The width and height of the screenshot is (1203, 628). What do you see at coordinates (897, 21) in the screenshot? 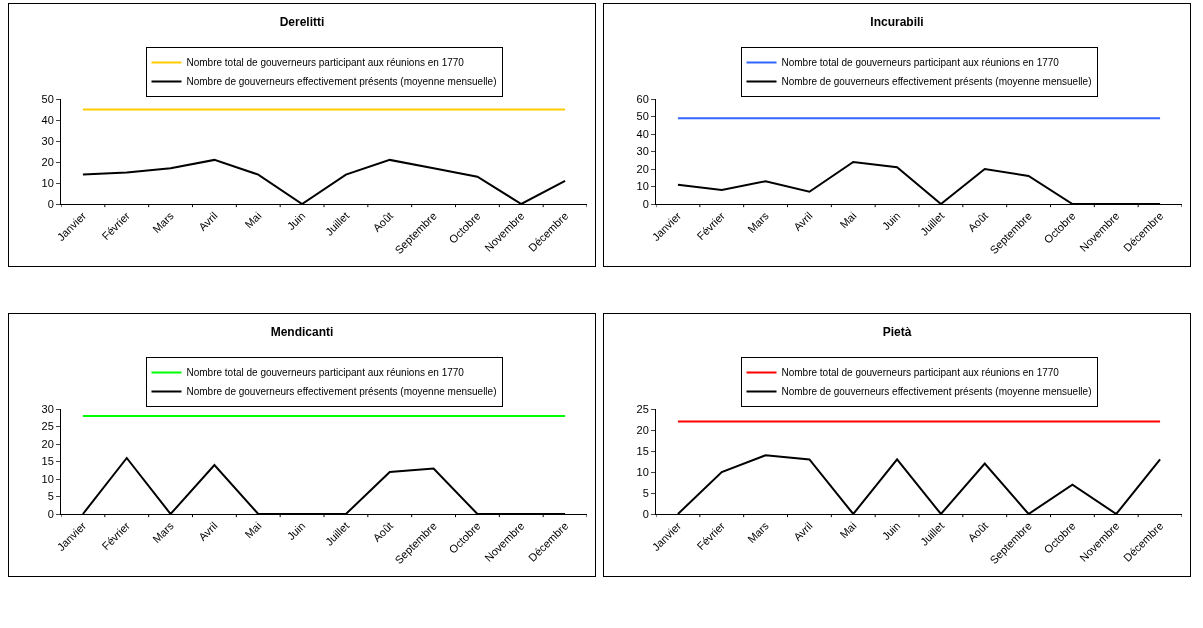
I see `chart-title: Incurabili` at bounding box center [897, 21].